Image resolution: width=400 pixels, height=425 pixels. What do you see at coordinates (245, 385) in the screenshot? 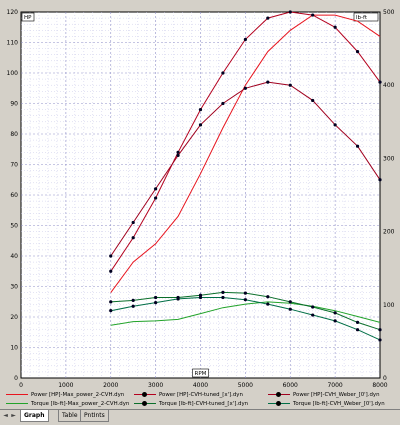
I see `x-tick-label: 5000` at bounding box center [245, 385].